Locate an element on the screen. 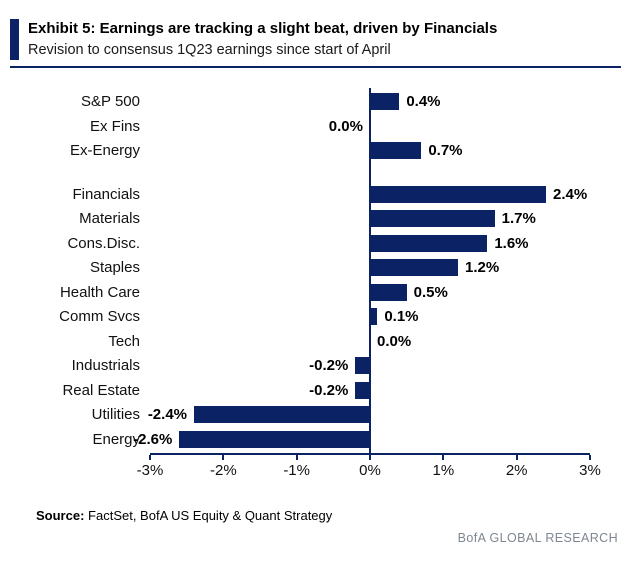  value-label: 0.5% is located at coordinates (430, 292).